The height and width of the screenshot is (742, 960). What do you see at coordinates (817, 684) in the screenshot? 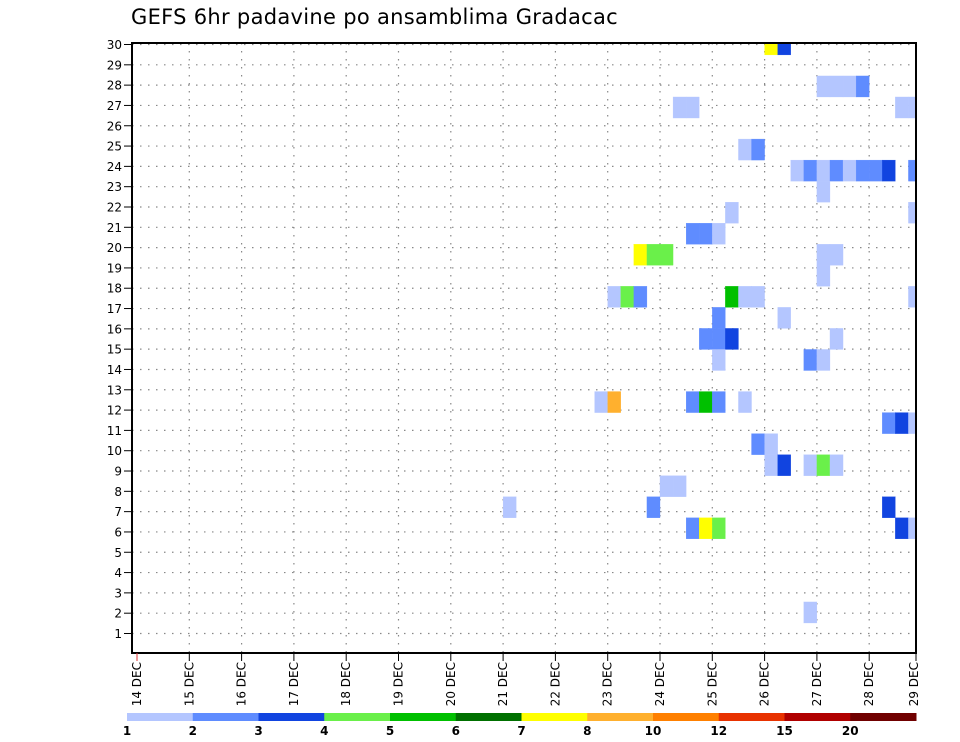
I see `x-tick-label: 27 DEC` at bounding box center [817, 684].